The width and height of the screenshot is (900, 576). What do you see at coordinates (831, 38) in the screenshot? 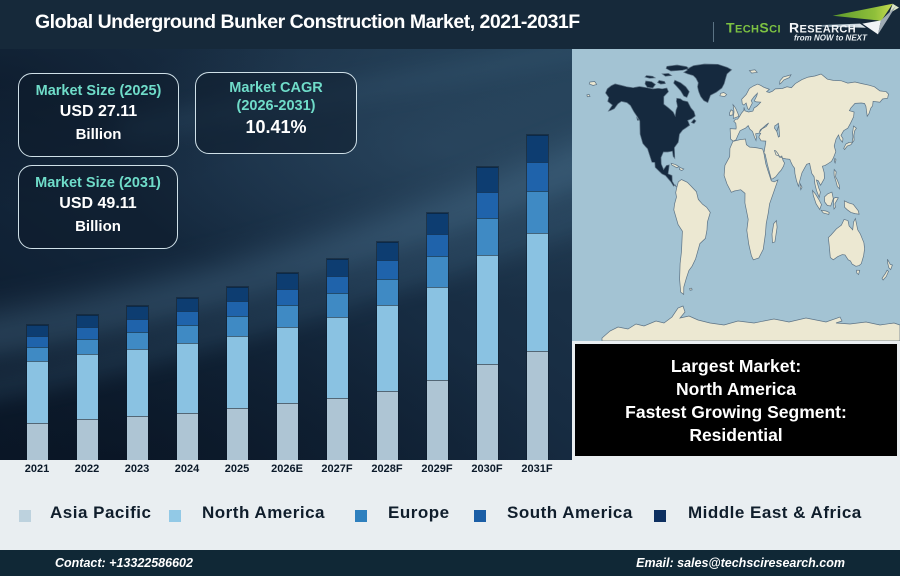
I see `svg-text: from NOW to NEXT` at bounding box center [831, 38].